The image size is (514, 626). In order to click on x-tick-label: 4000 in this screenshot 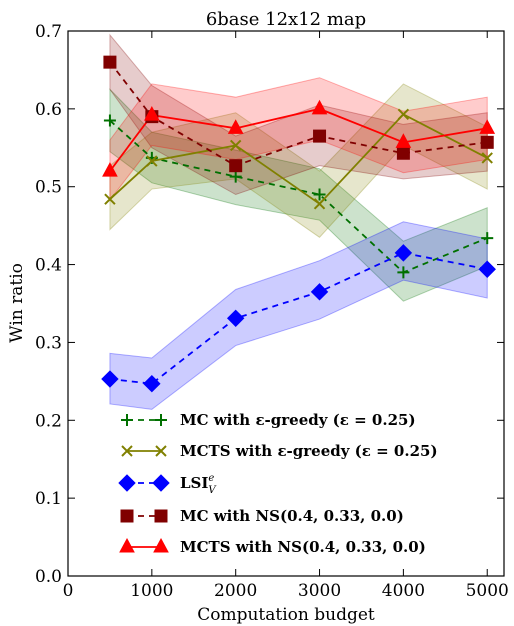, I will do `click(403, 591)`.